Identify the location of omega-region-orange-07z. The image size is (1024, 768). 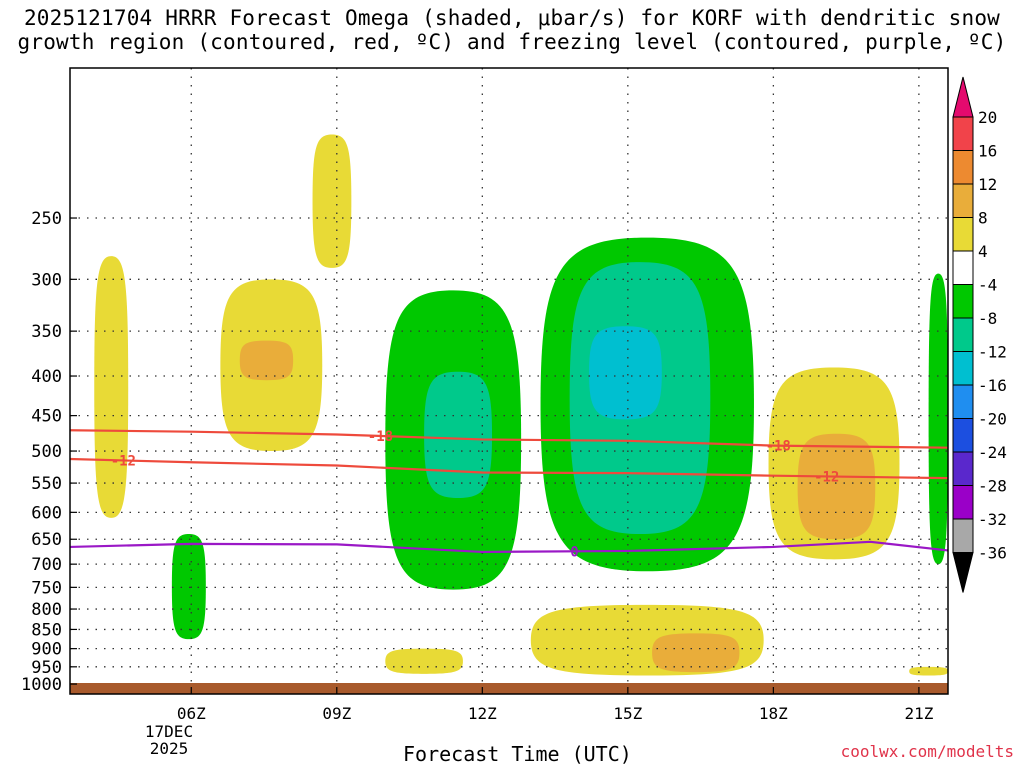
(266, 360).